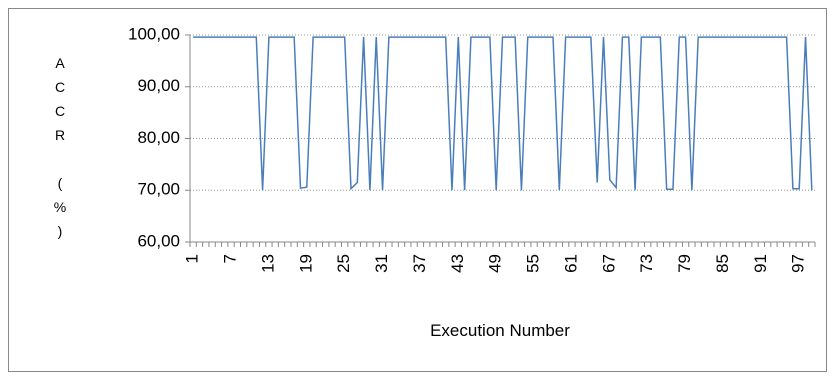  What do you see at coordinates (798, 263) in the screenshot?
I see `x-tick-label: 97` at bounding box center [798, 263].